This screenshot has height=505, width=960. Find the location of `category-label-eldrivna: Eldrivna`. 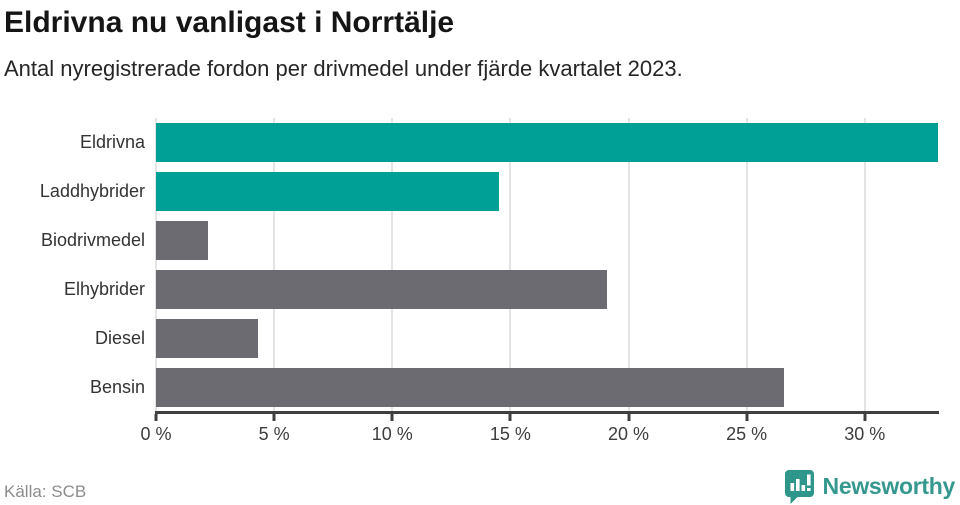

category-label-eldrivna: Eldrivna is located at coordinates (112, 142).